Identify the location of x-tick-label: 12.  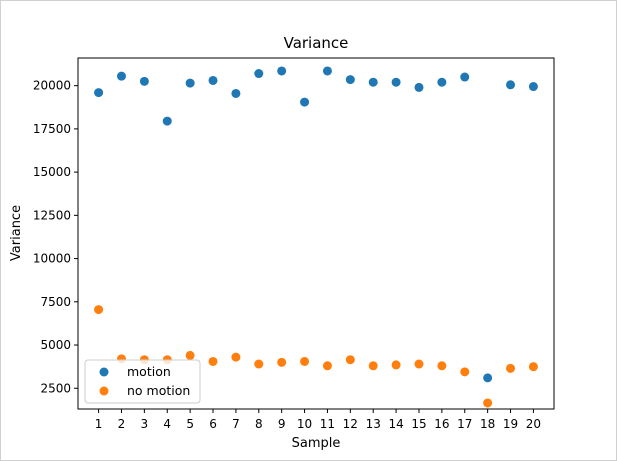
(350, 424).